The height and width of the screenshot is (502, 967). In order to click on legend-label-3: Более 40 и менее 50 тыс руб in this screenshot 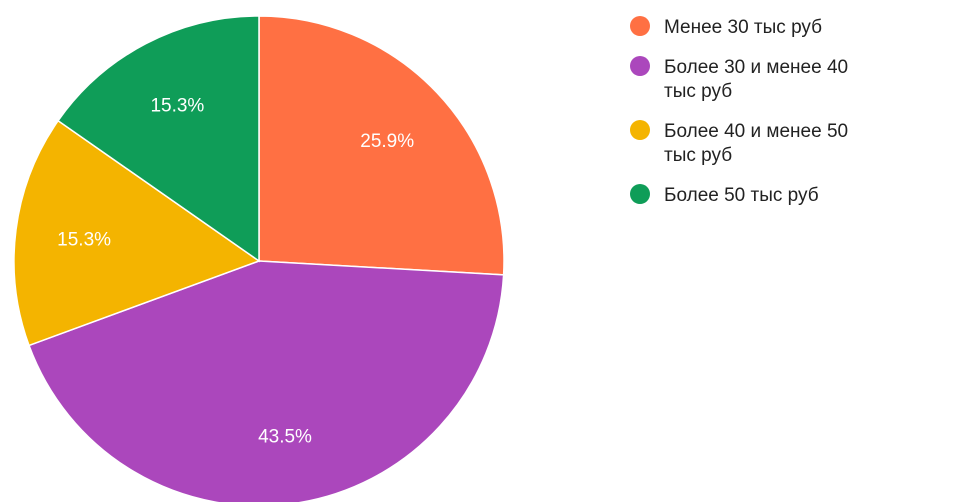, I will do `click(756, 143)`.